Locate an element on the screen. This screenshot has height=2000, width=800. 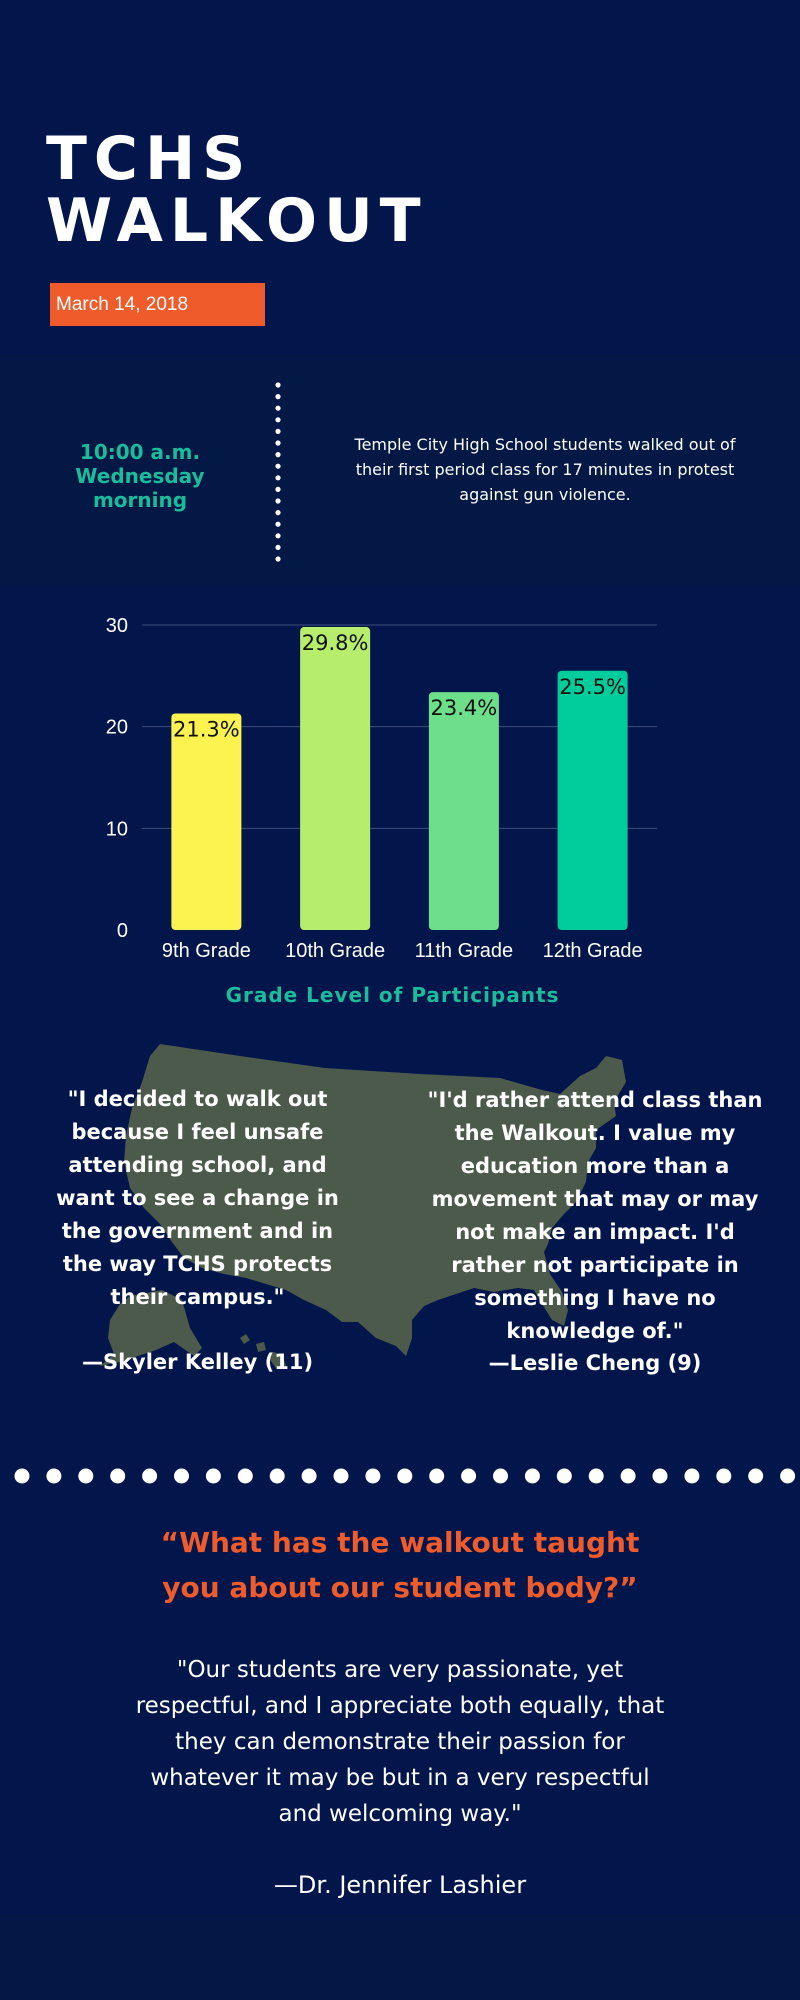
usa-map-silhouette is located at coordinates (363, 1206).